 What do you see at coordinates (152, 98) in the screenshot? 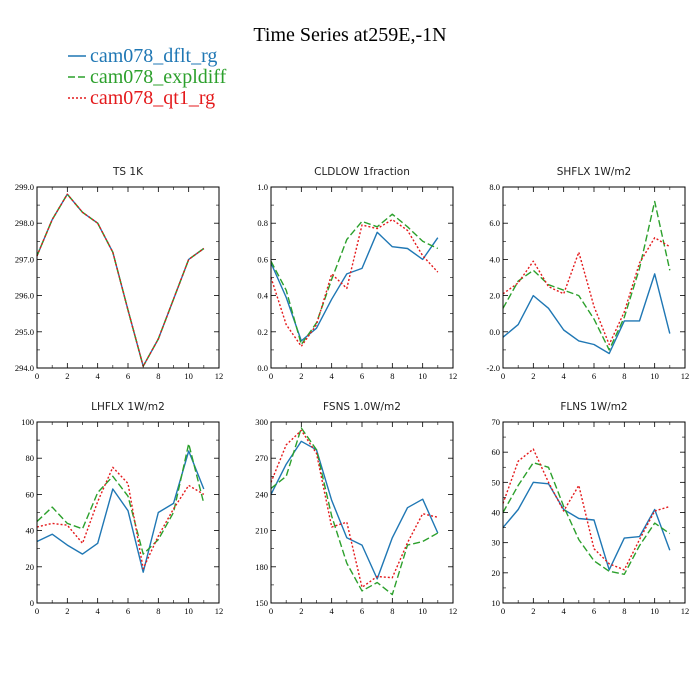
I see `legend-label: cam078_qt1_rg` at bounding box center [152, 98].